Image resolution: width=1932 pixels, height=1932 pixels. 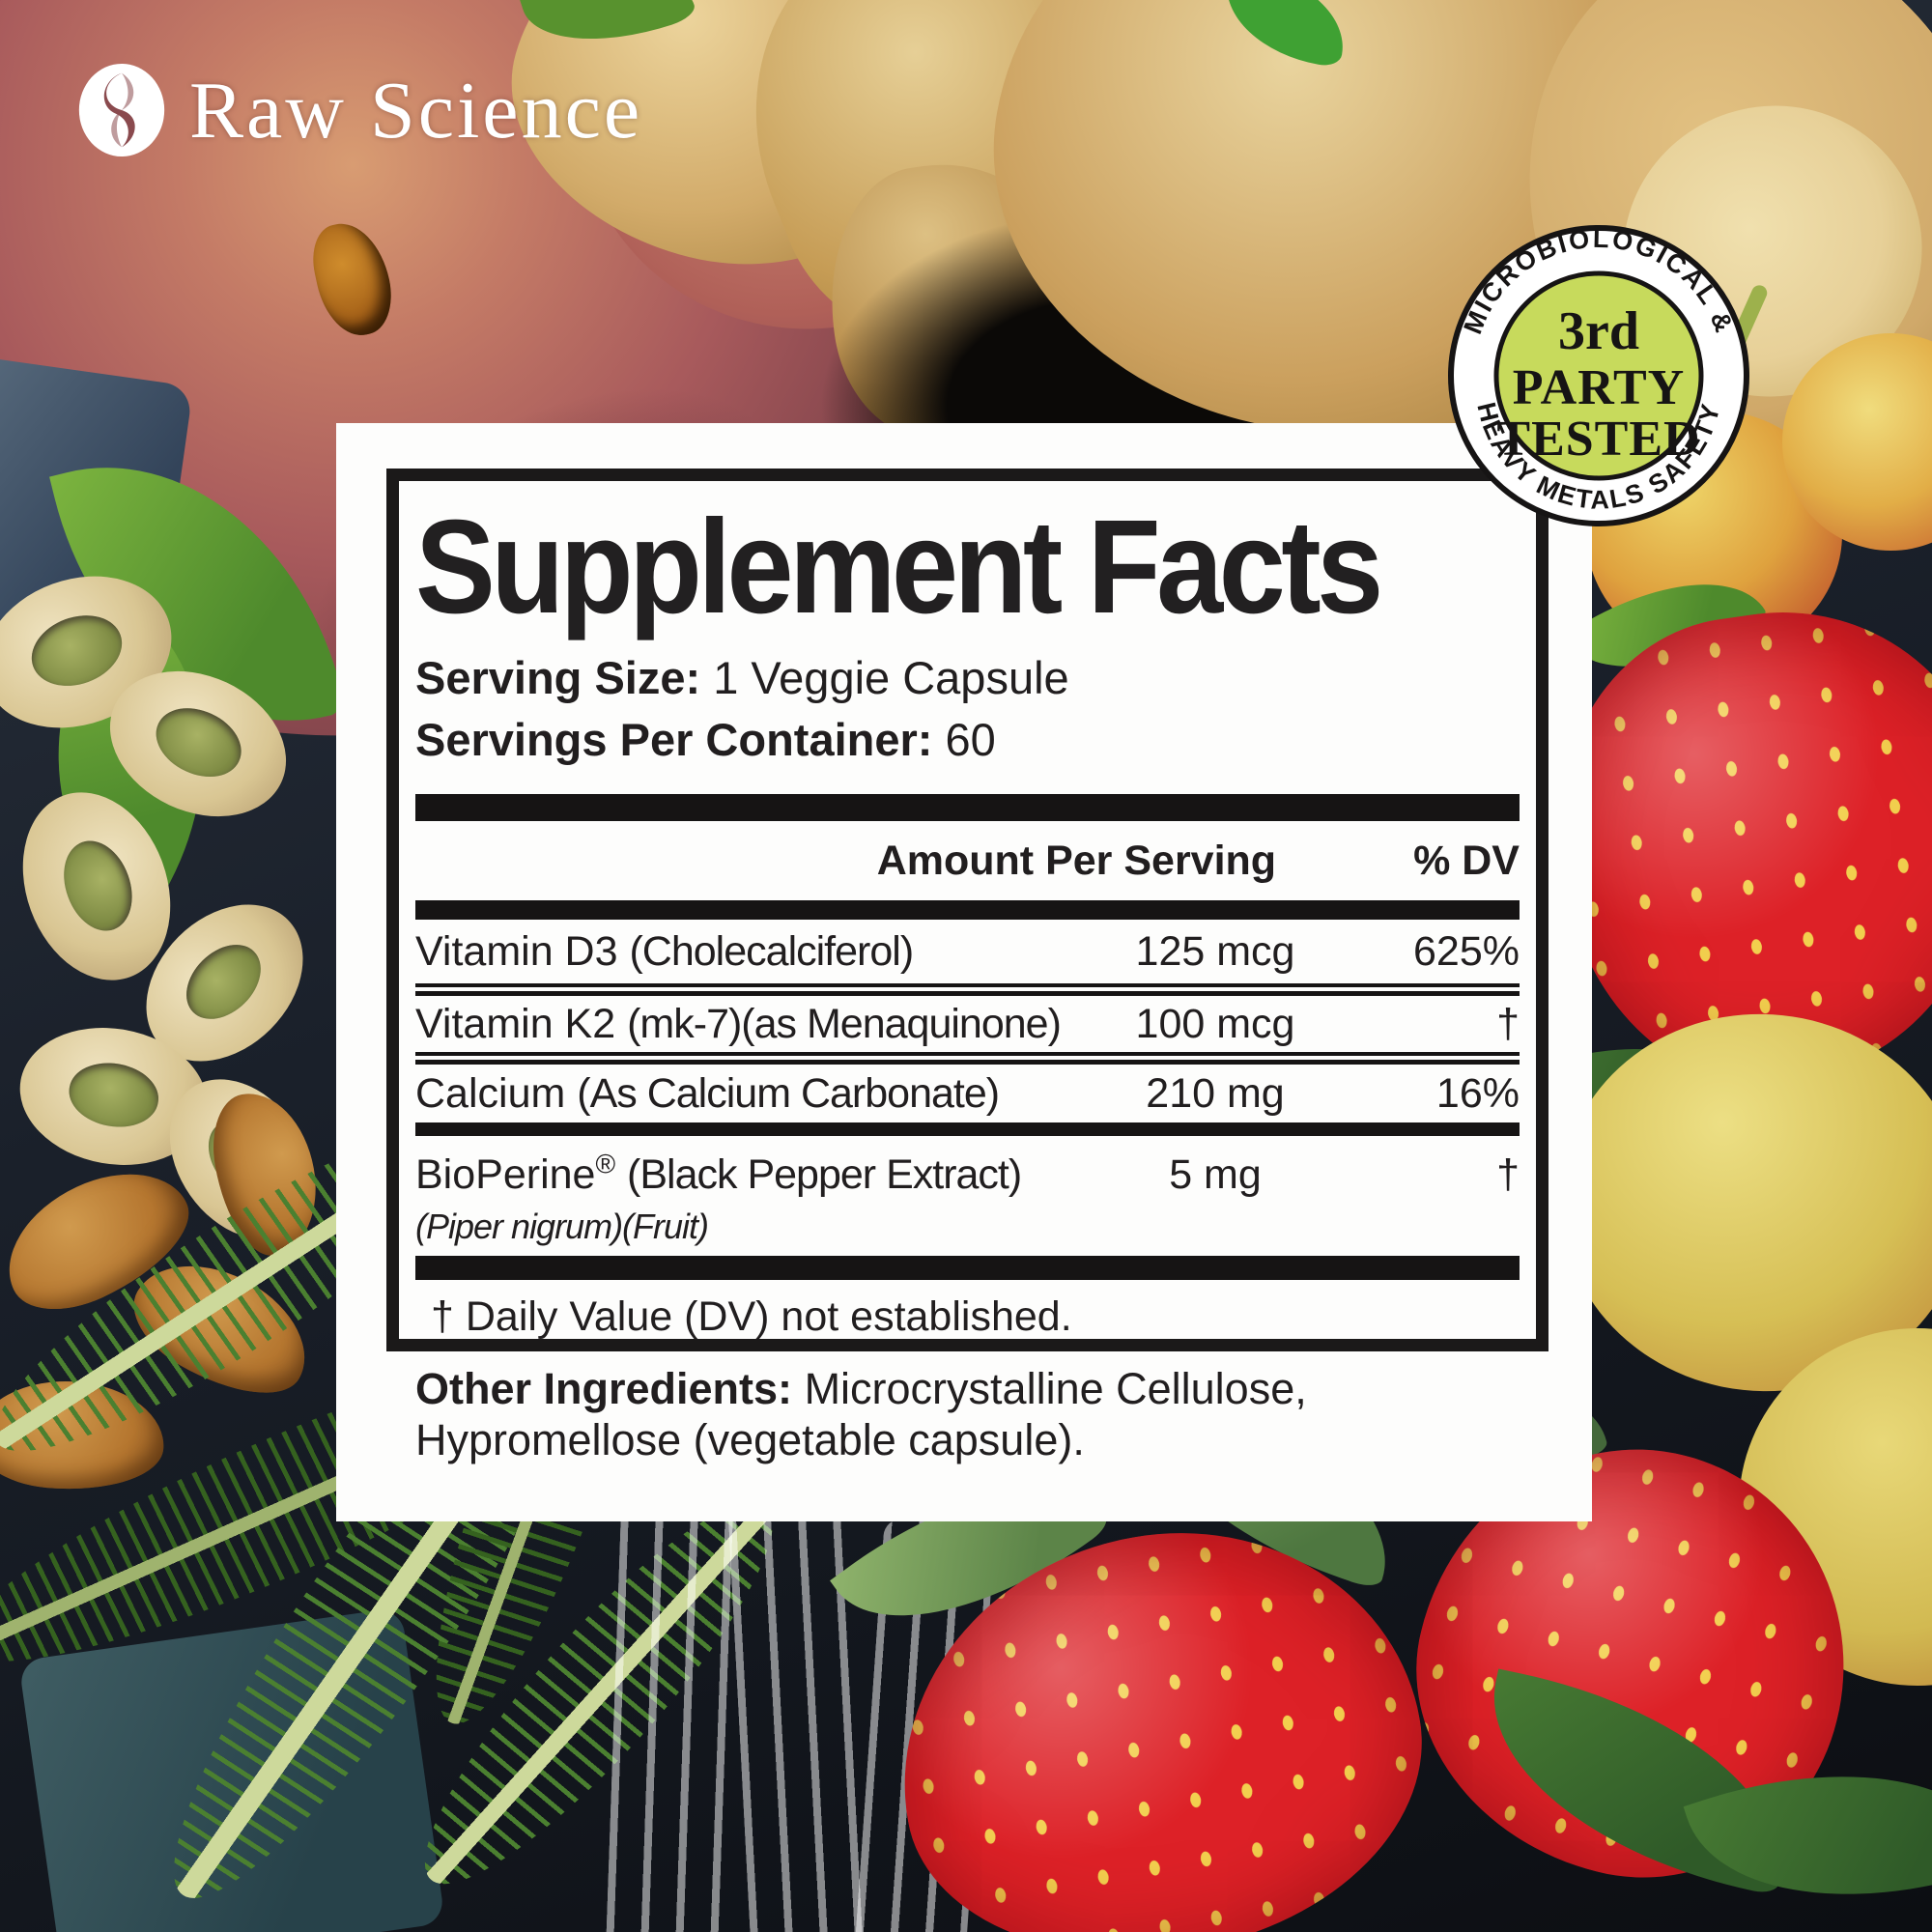 I want to click on serving-size-line: Serving Size: 1 Veggie Capsule, so click(x=967, y=678).